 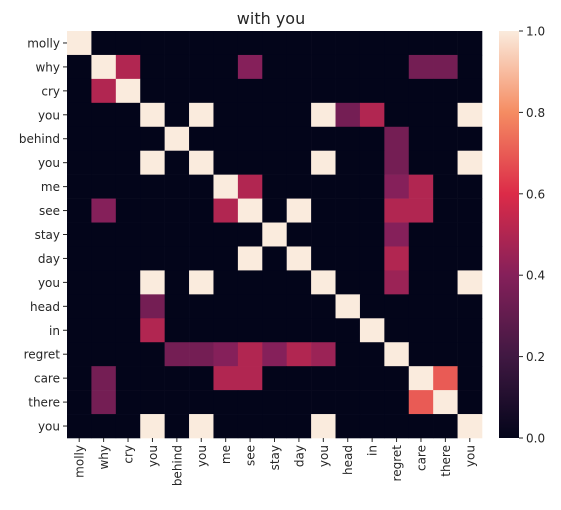 What do you see at coordinates (47, 67) in the screenshot?
I see `y-tick-label: why` at bounding box center [47, 67].